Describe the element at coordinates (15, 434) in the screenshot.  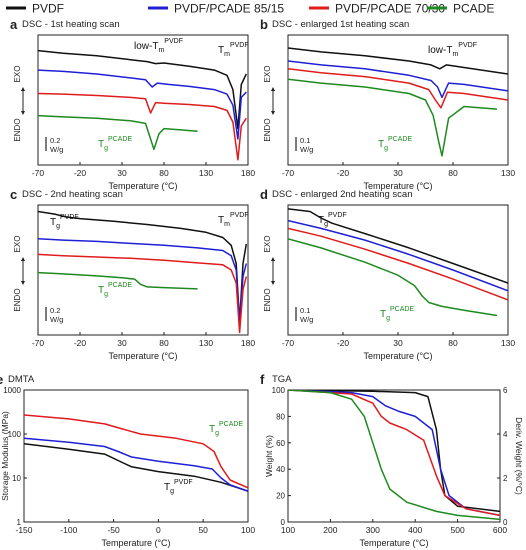
I see `y-tick-label: 100` at that location.